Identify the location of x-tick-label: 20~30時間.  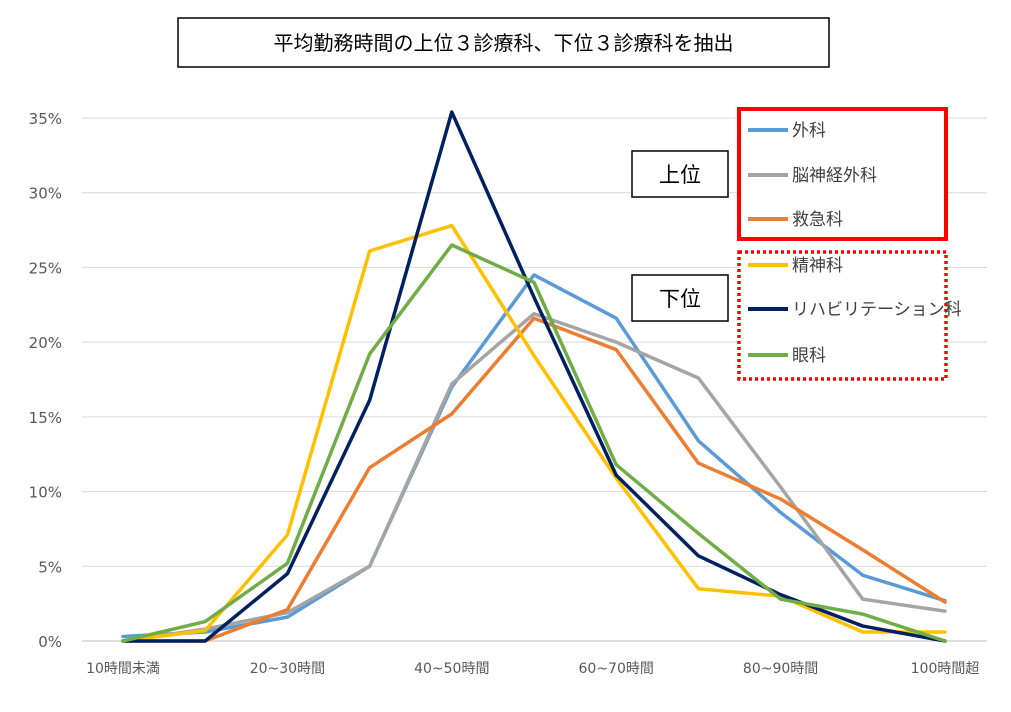
(287, 669).